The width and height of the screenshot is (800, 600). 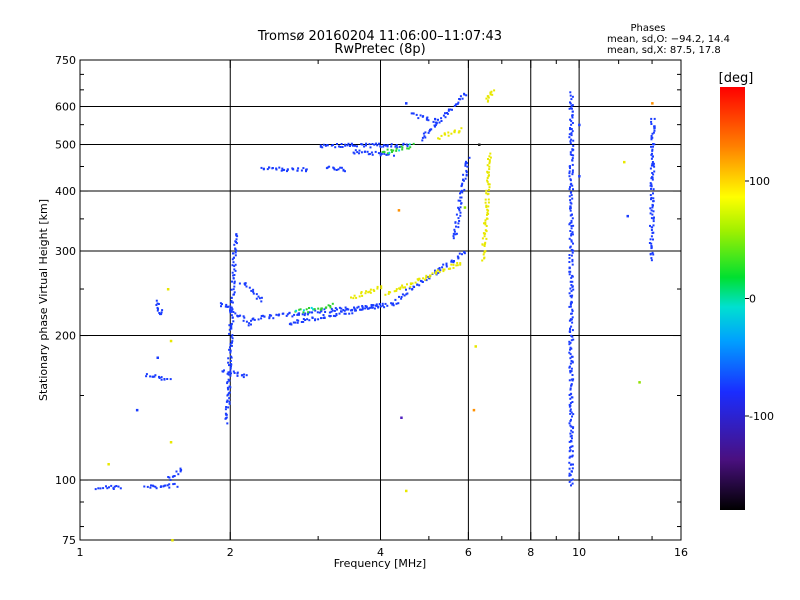 What do you see at coordinates (230, 552) in the screenshot?
I see `x-tick-label: 2` at bounding box center [230, 552].